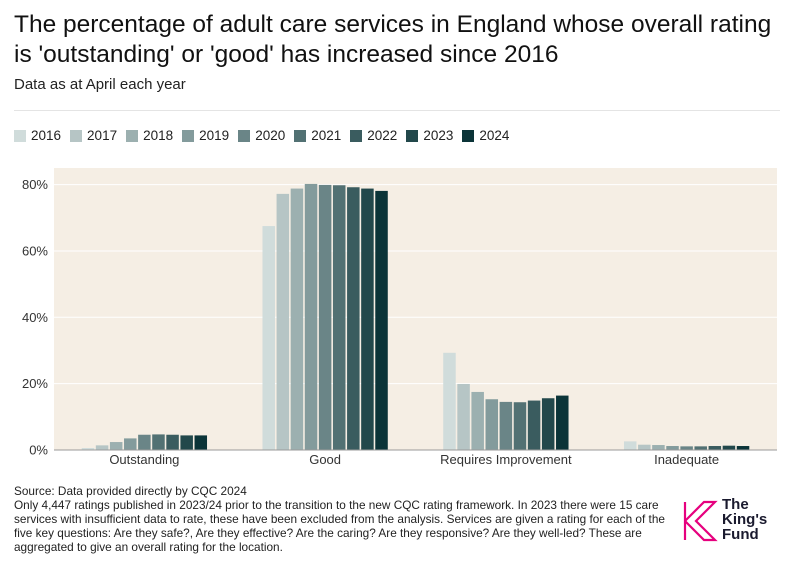  Describe the element at coordinates (397, 110) in the screenshot. I see `divider` at that location.